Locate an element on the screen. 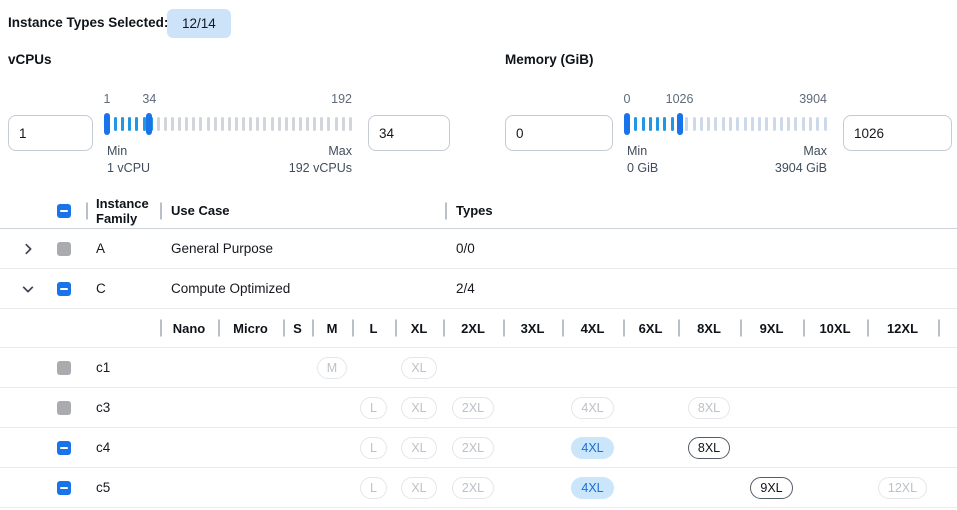 The image size is (957, 510). vcpus-slider-max-label: 192 is located at coordinates (341, 99).